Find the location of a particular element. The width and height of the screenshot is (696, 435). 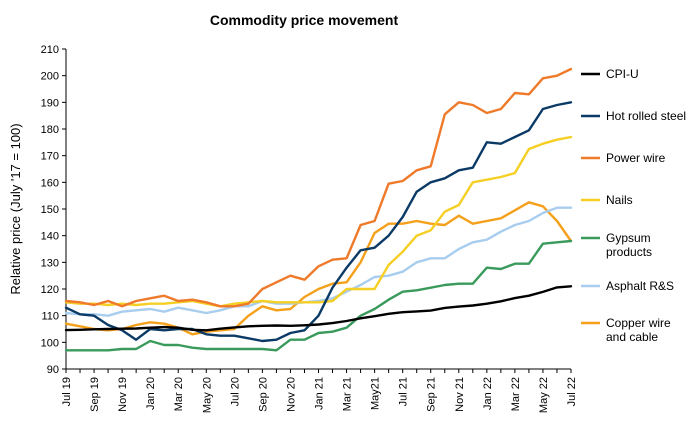

x-tick-label: Jul 22 is located at coordinates (572, 391).